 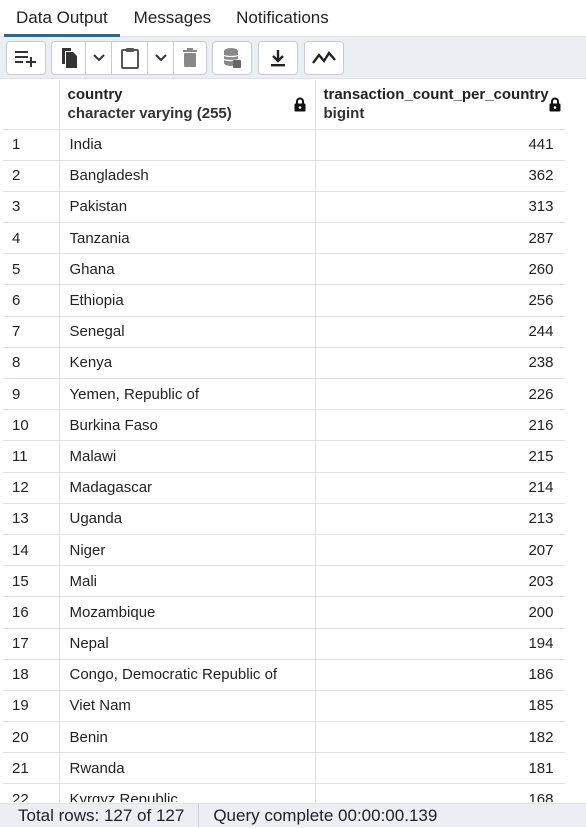 I want to click on table-row: 1 India 441, so click(x=284, y=145).